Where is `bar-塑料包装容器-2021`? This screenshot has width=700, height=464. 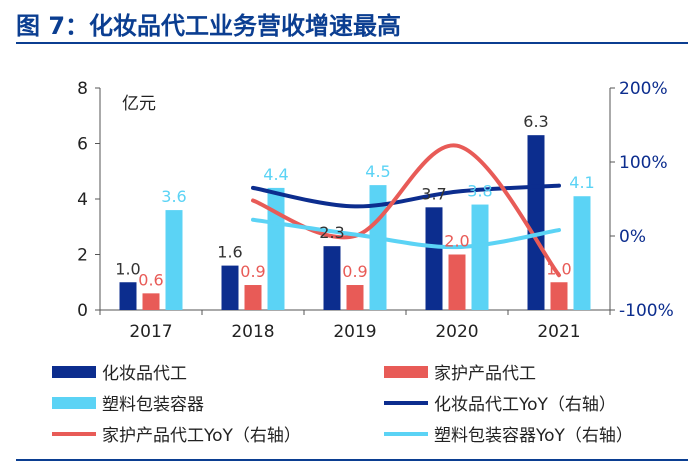
bar-塑料包装容器-2021 is located at coordinates (582, 253).